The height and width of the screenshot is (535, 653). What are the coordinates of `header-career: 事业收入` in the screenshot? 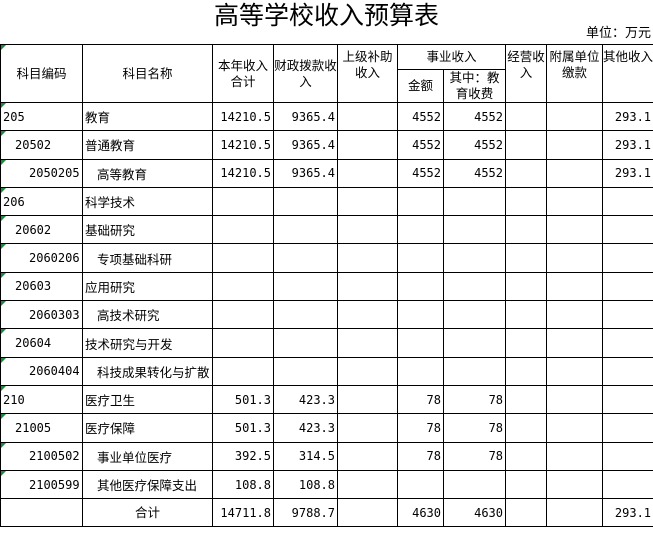 It's located at (451, 57).